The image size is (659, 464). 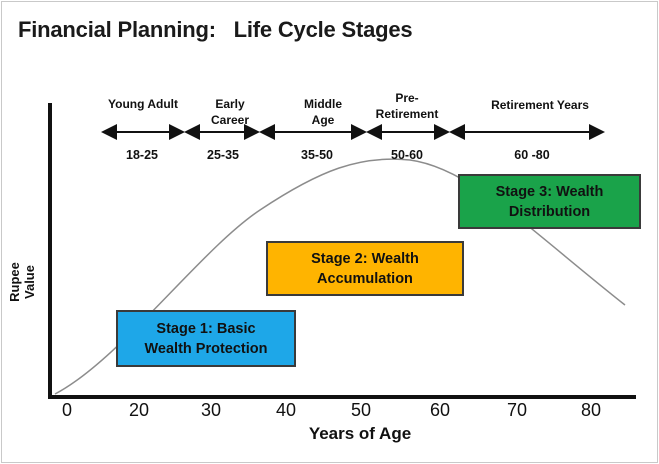 What do you see at coordinates (407, 155) in the screenshot?
I see `age-range-pre-retirement: 50-60` at bounding box center [407, 155].